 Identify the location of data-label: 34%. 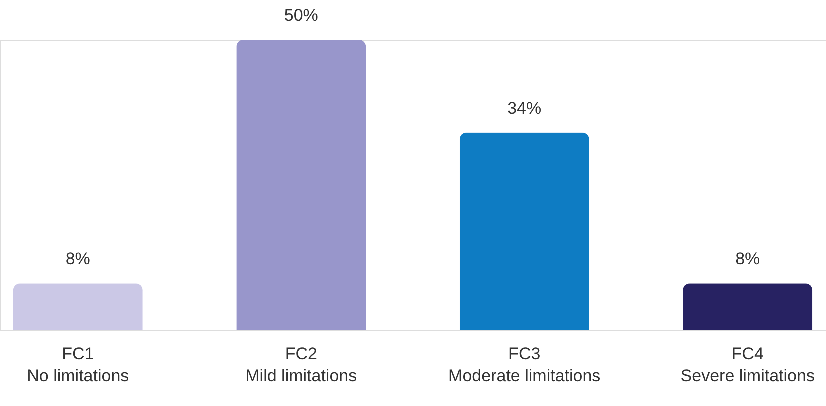
(525, 108).